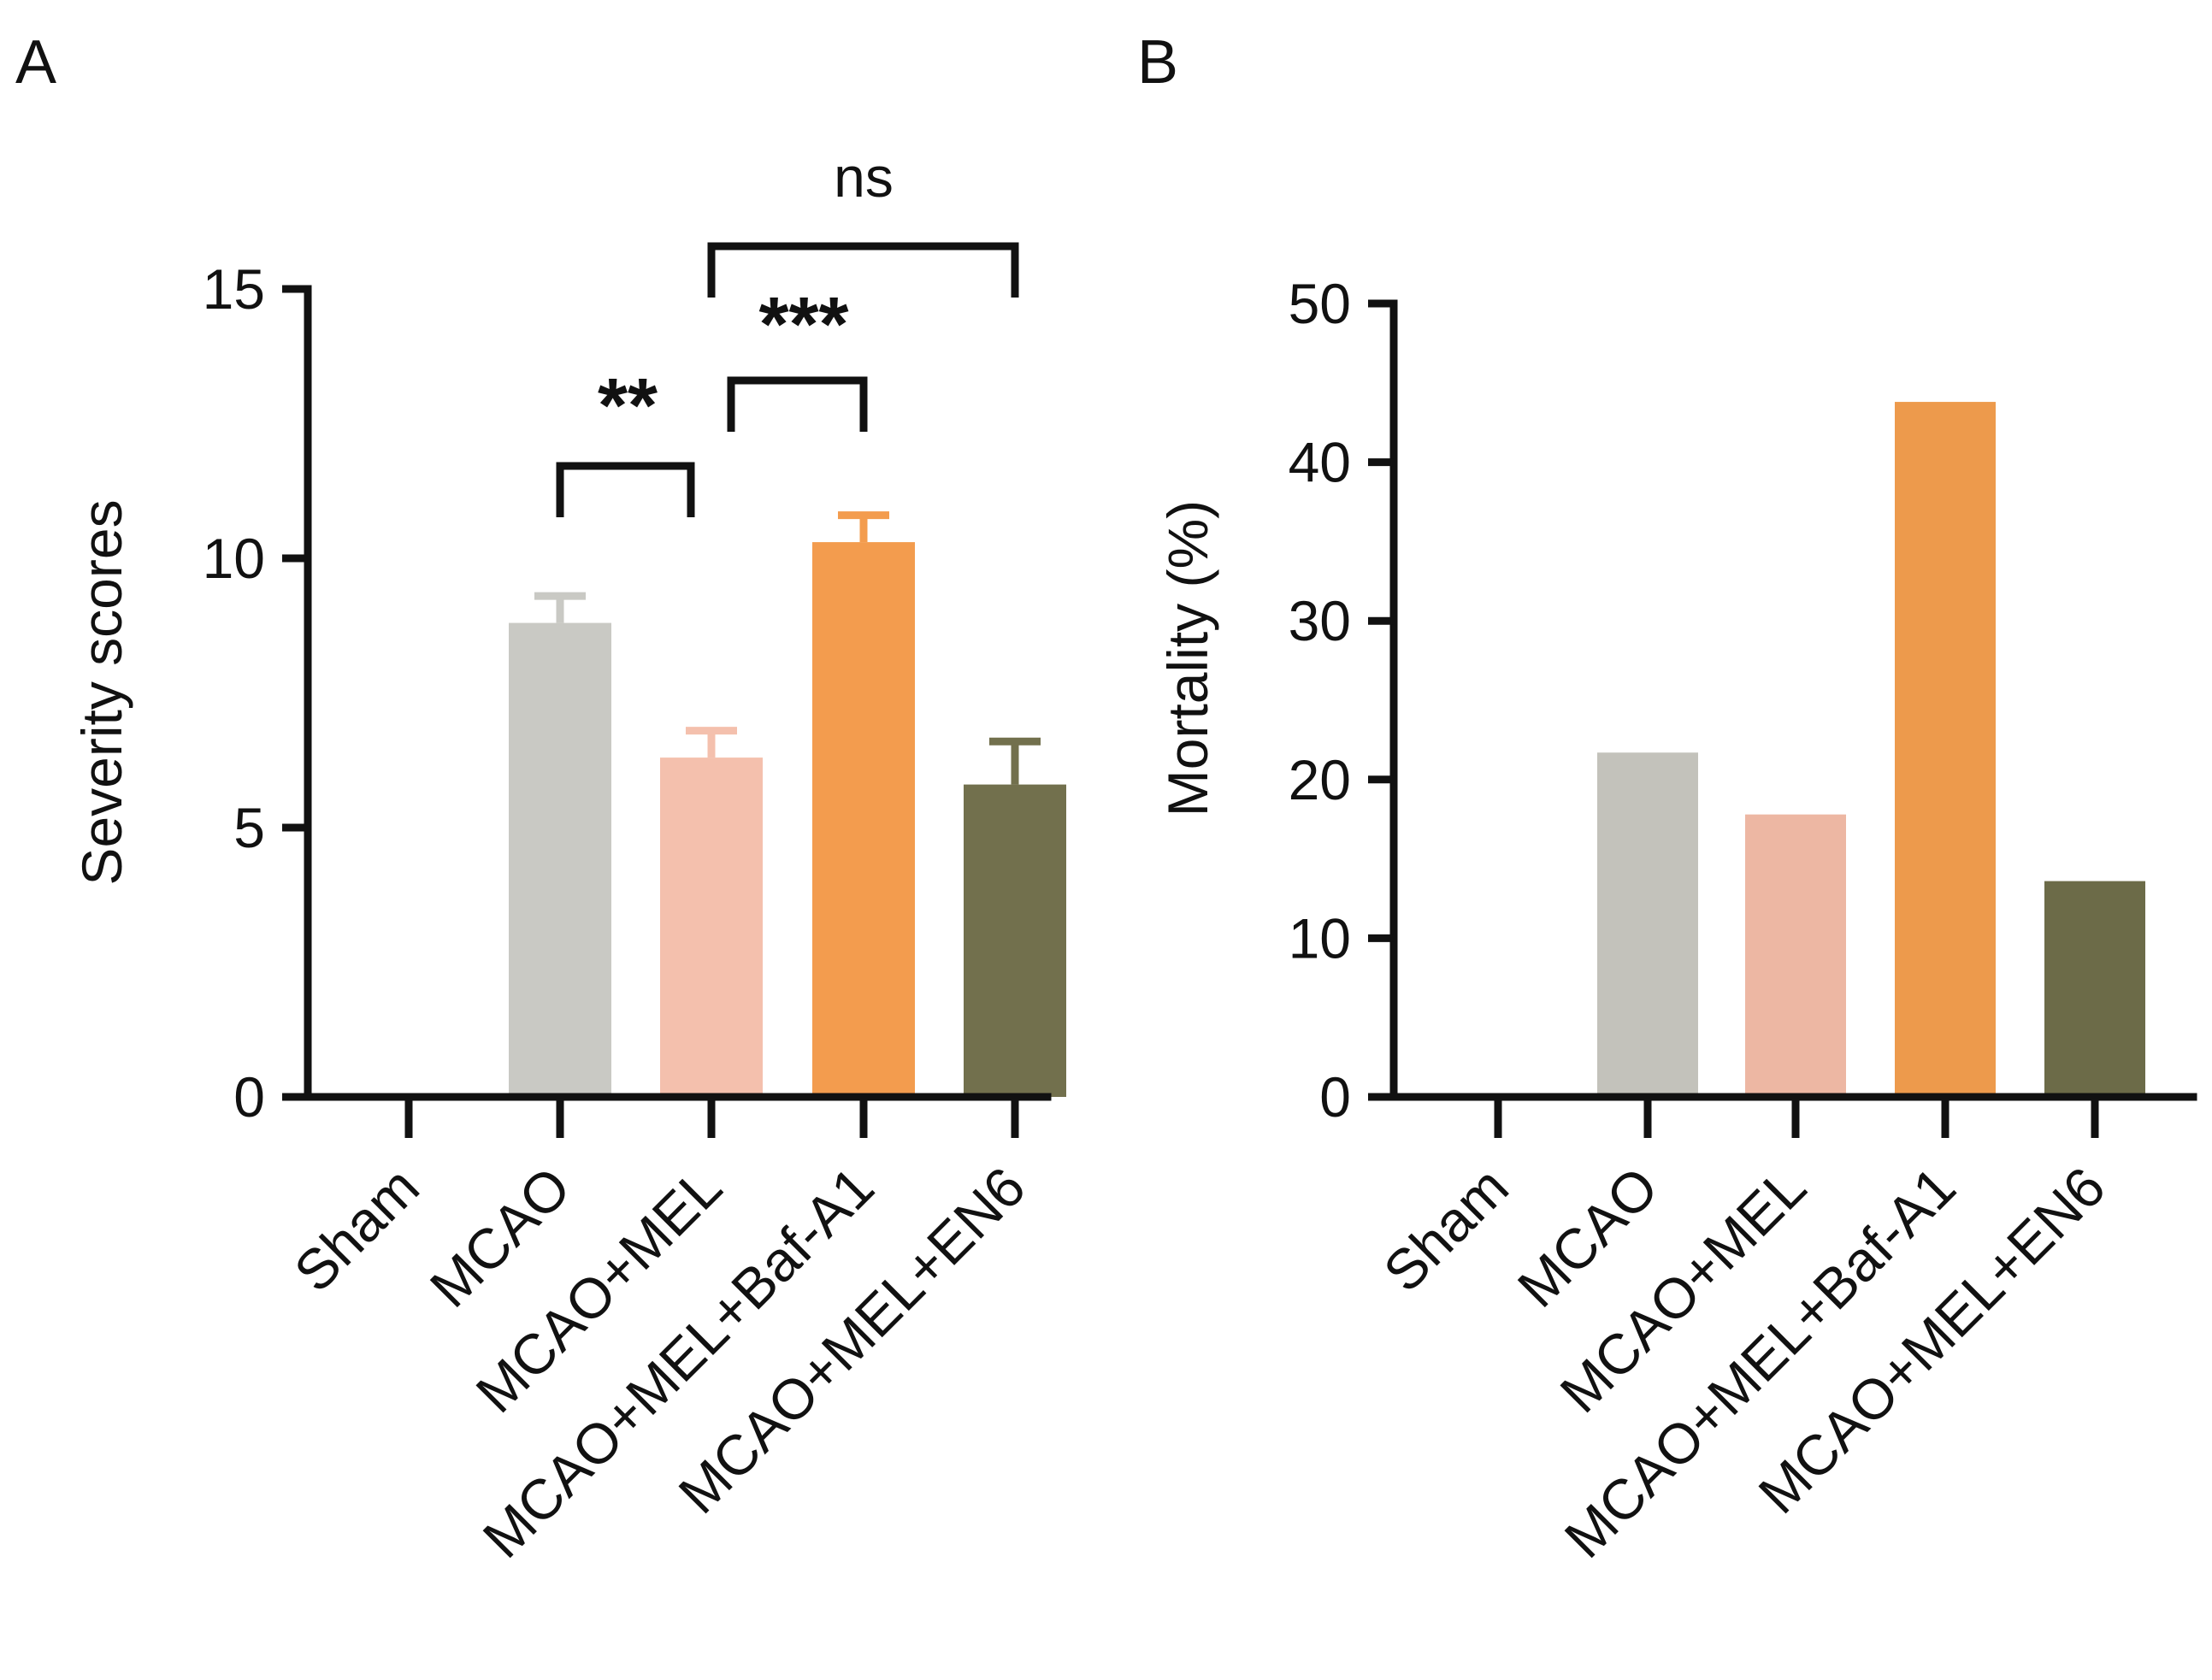  Describe the element at coordinates (102, 692) in the screenshot. I see `y-axis-label: Severity scores` at that location.